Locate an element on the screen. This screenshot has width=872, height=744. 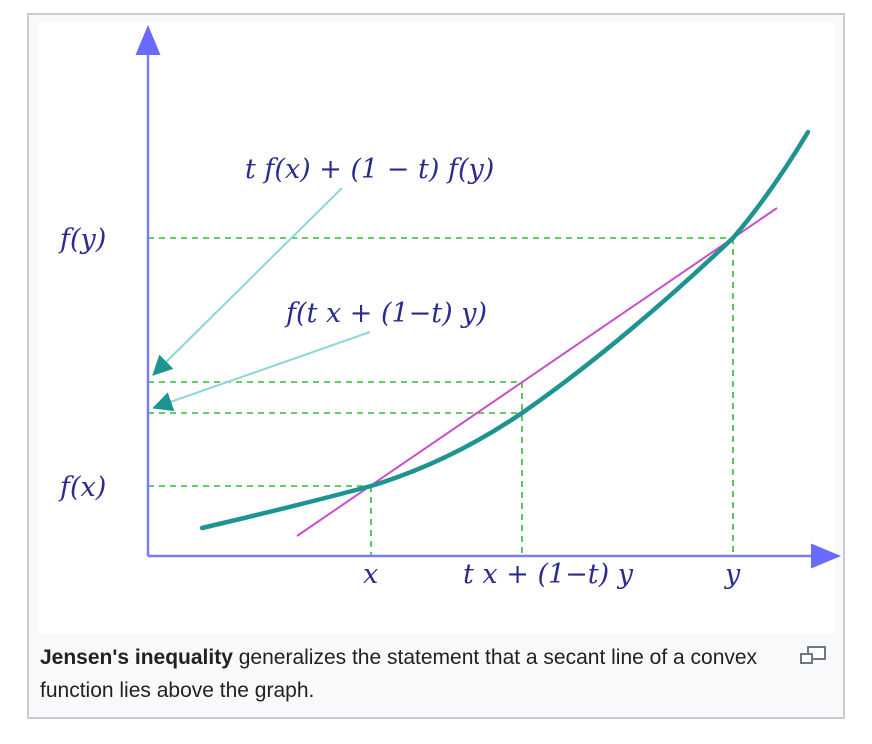
magnify-icon is located at coordinates (813, 656).